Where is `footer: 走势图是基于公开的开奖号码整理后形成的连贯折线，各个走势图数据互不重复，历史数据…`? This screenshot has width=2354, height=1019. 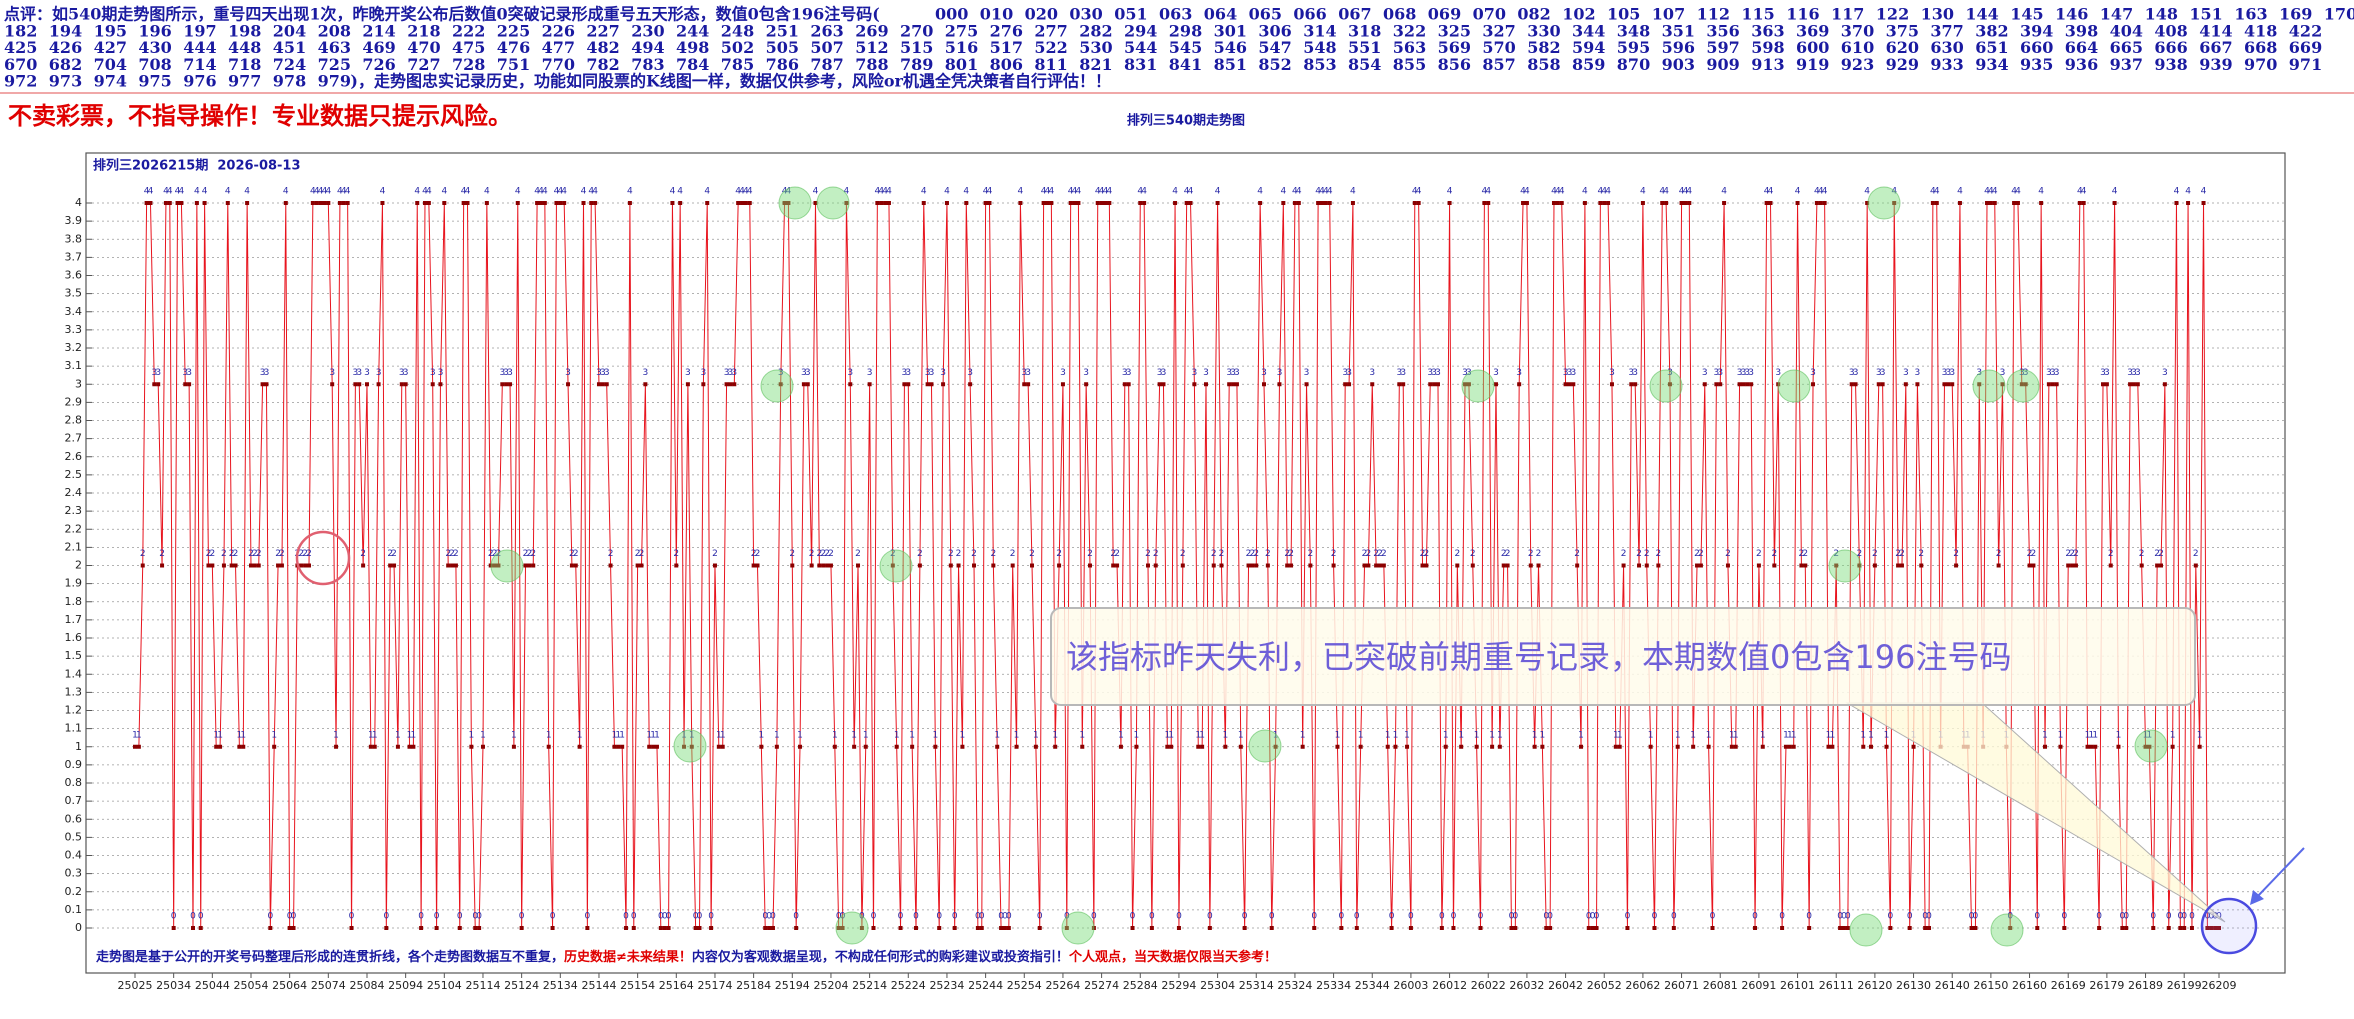
footer: 走势图是基于公开的开奖号码整理后形成的连贯折线，各个走势图数据互不重复，历史数据… is located at coordinates (686, 957).